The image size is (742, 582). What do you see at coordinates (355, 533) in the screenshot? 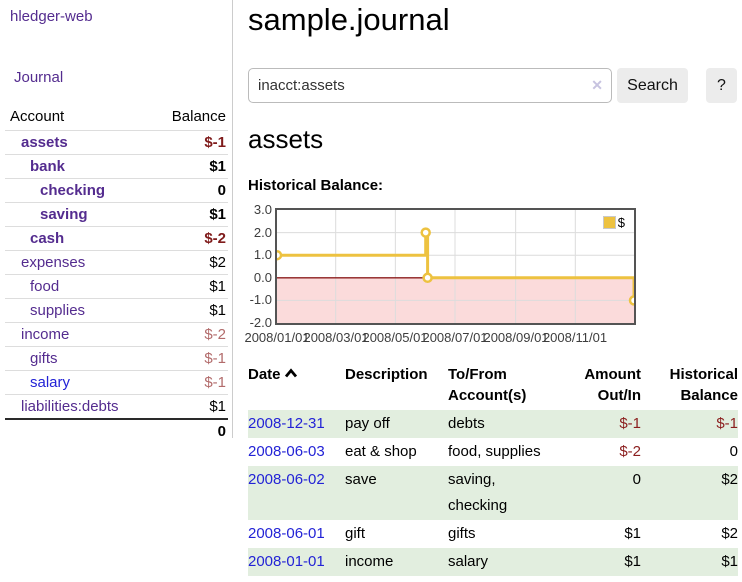
I see `transaction-description-cell: gift` at bounding box center [355, 533].